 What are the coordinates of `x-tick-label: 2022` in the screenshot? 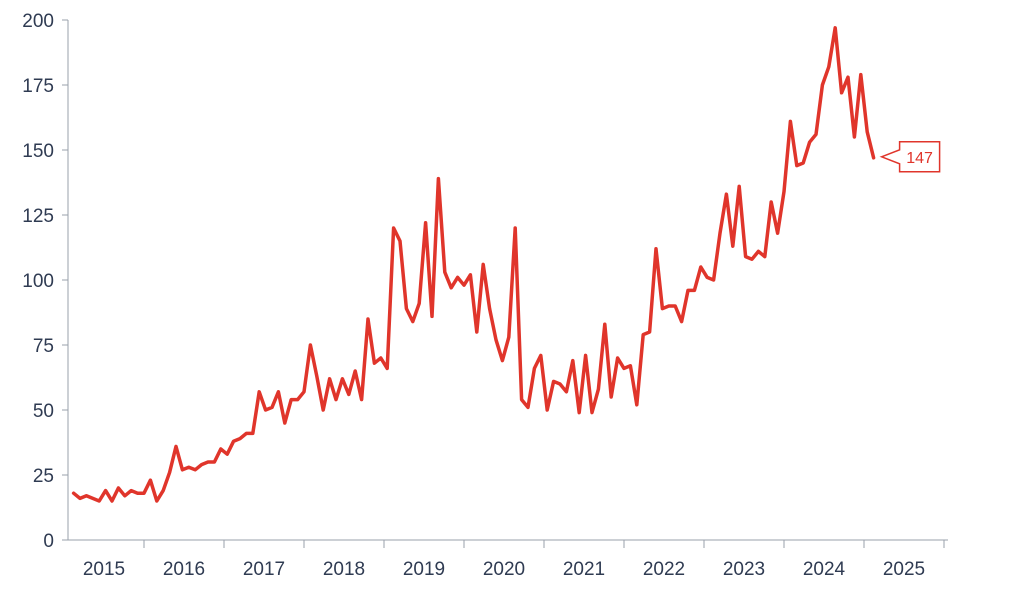 It's located at (664, 569).